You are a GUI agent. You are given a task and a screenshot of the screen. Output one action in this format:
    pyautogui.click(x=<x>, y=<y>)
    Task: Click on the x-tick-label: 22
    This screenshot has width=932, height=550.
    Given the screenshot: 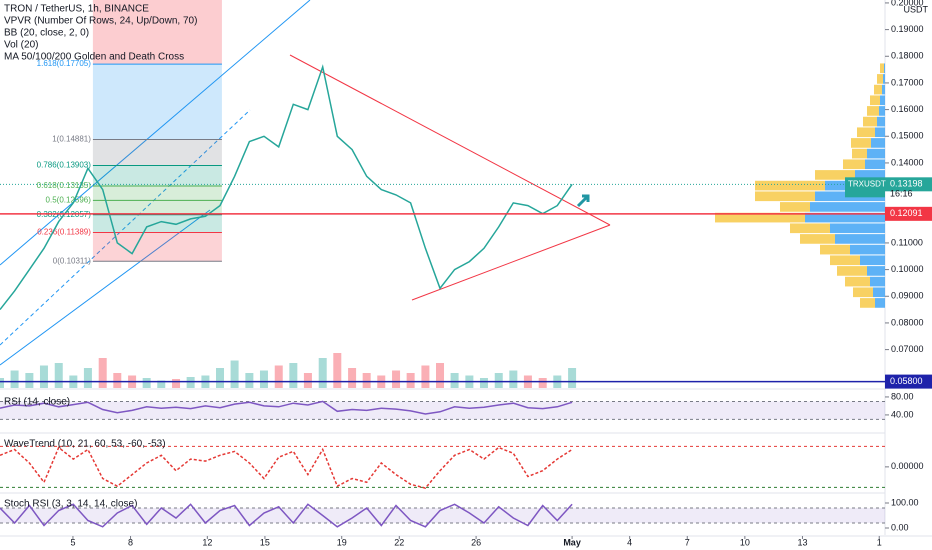 What is the action you would take?
    pyautogui.click(x=399, y=542)
    